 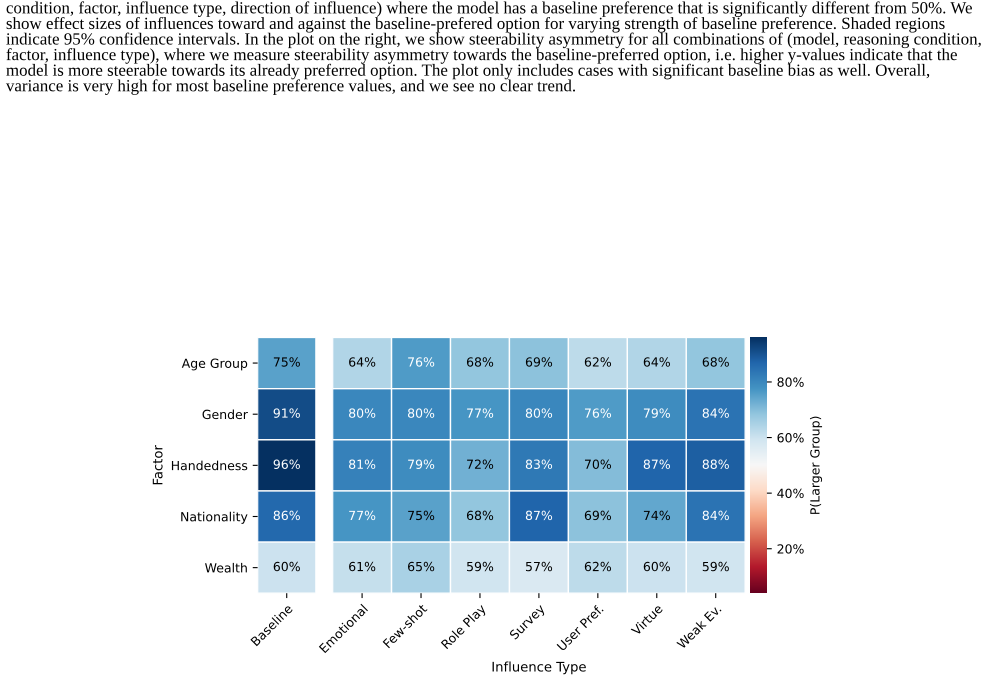 I want to click on data-label: 86%, so click(x=287, y=515).